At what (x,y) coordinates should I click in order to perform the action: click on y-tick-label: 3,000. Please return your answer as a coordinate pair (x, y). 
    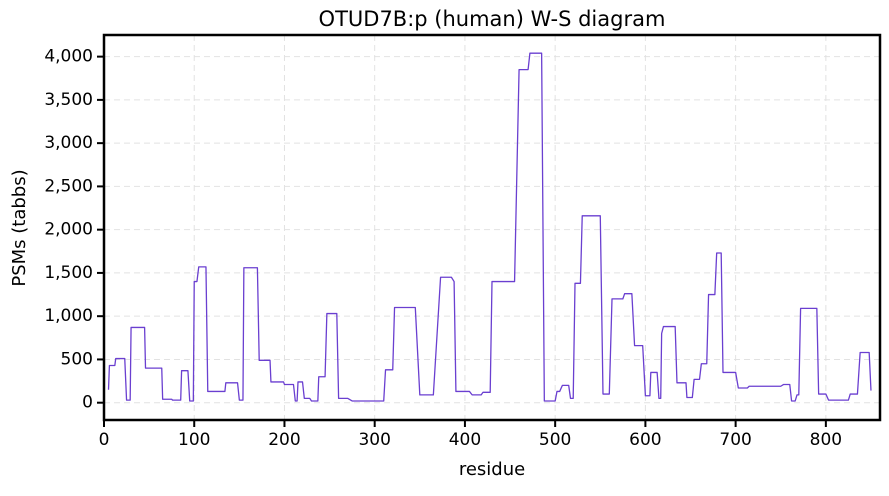
    Looking at the image, I should click on (68, 143).